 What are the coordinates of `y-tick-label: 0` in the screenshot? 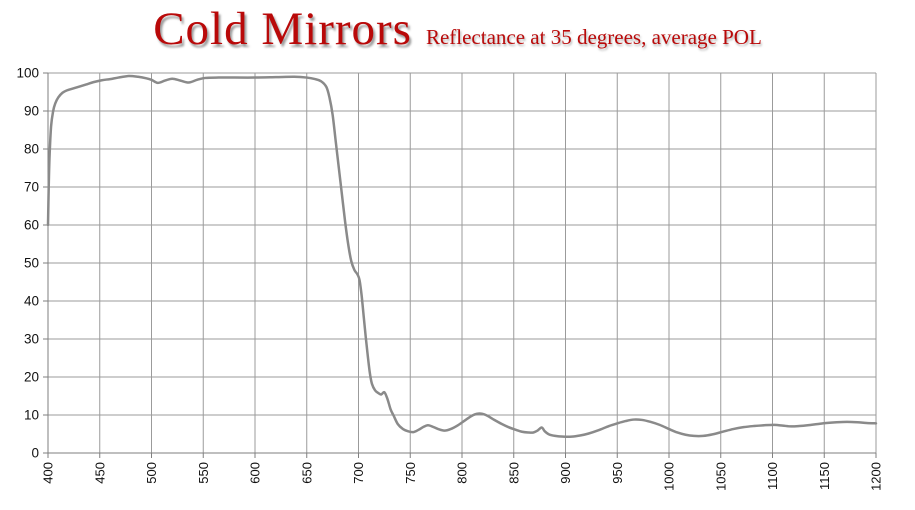 It's located at (35, 453).